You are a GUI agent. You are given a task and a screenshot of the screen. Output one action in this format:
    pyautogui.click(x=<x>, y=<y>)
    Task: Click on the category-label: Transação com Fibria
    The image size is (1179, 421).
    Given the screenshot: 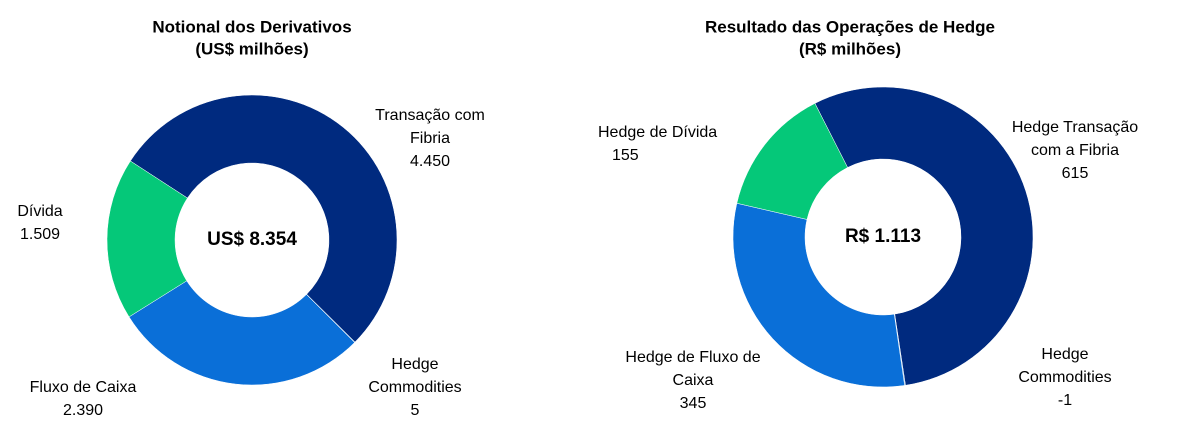 What is the action you would take?
    pyautogui.click(x=430, y=127)
    